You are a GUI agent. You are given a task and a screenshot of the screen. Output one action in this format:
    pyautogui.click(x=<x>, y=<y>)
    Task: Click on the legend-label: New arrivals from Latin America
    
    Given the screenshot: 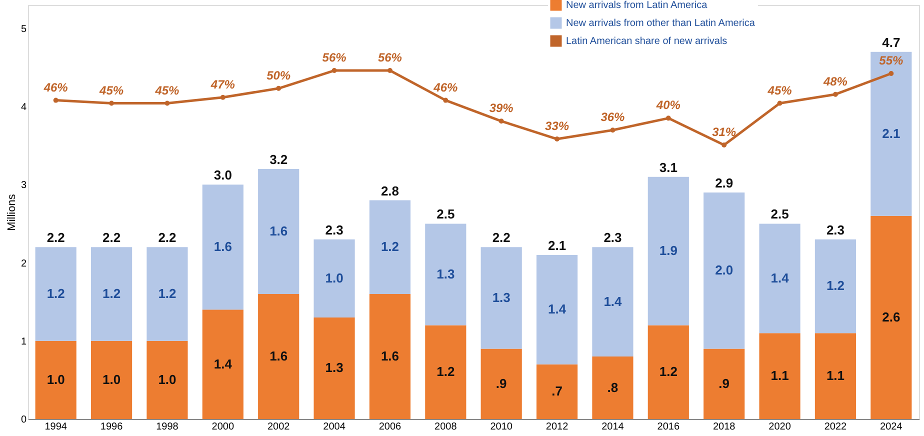 What is the action you would take?
    pyautogui.click(x=637, y=5)
    